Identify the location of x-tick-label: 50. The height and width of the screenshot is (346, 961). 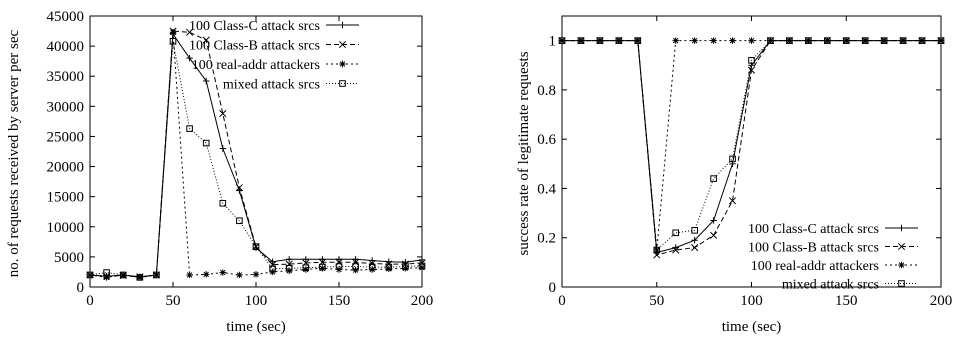
(173, 301).